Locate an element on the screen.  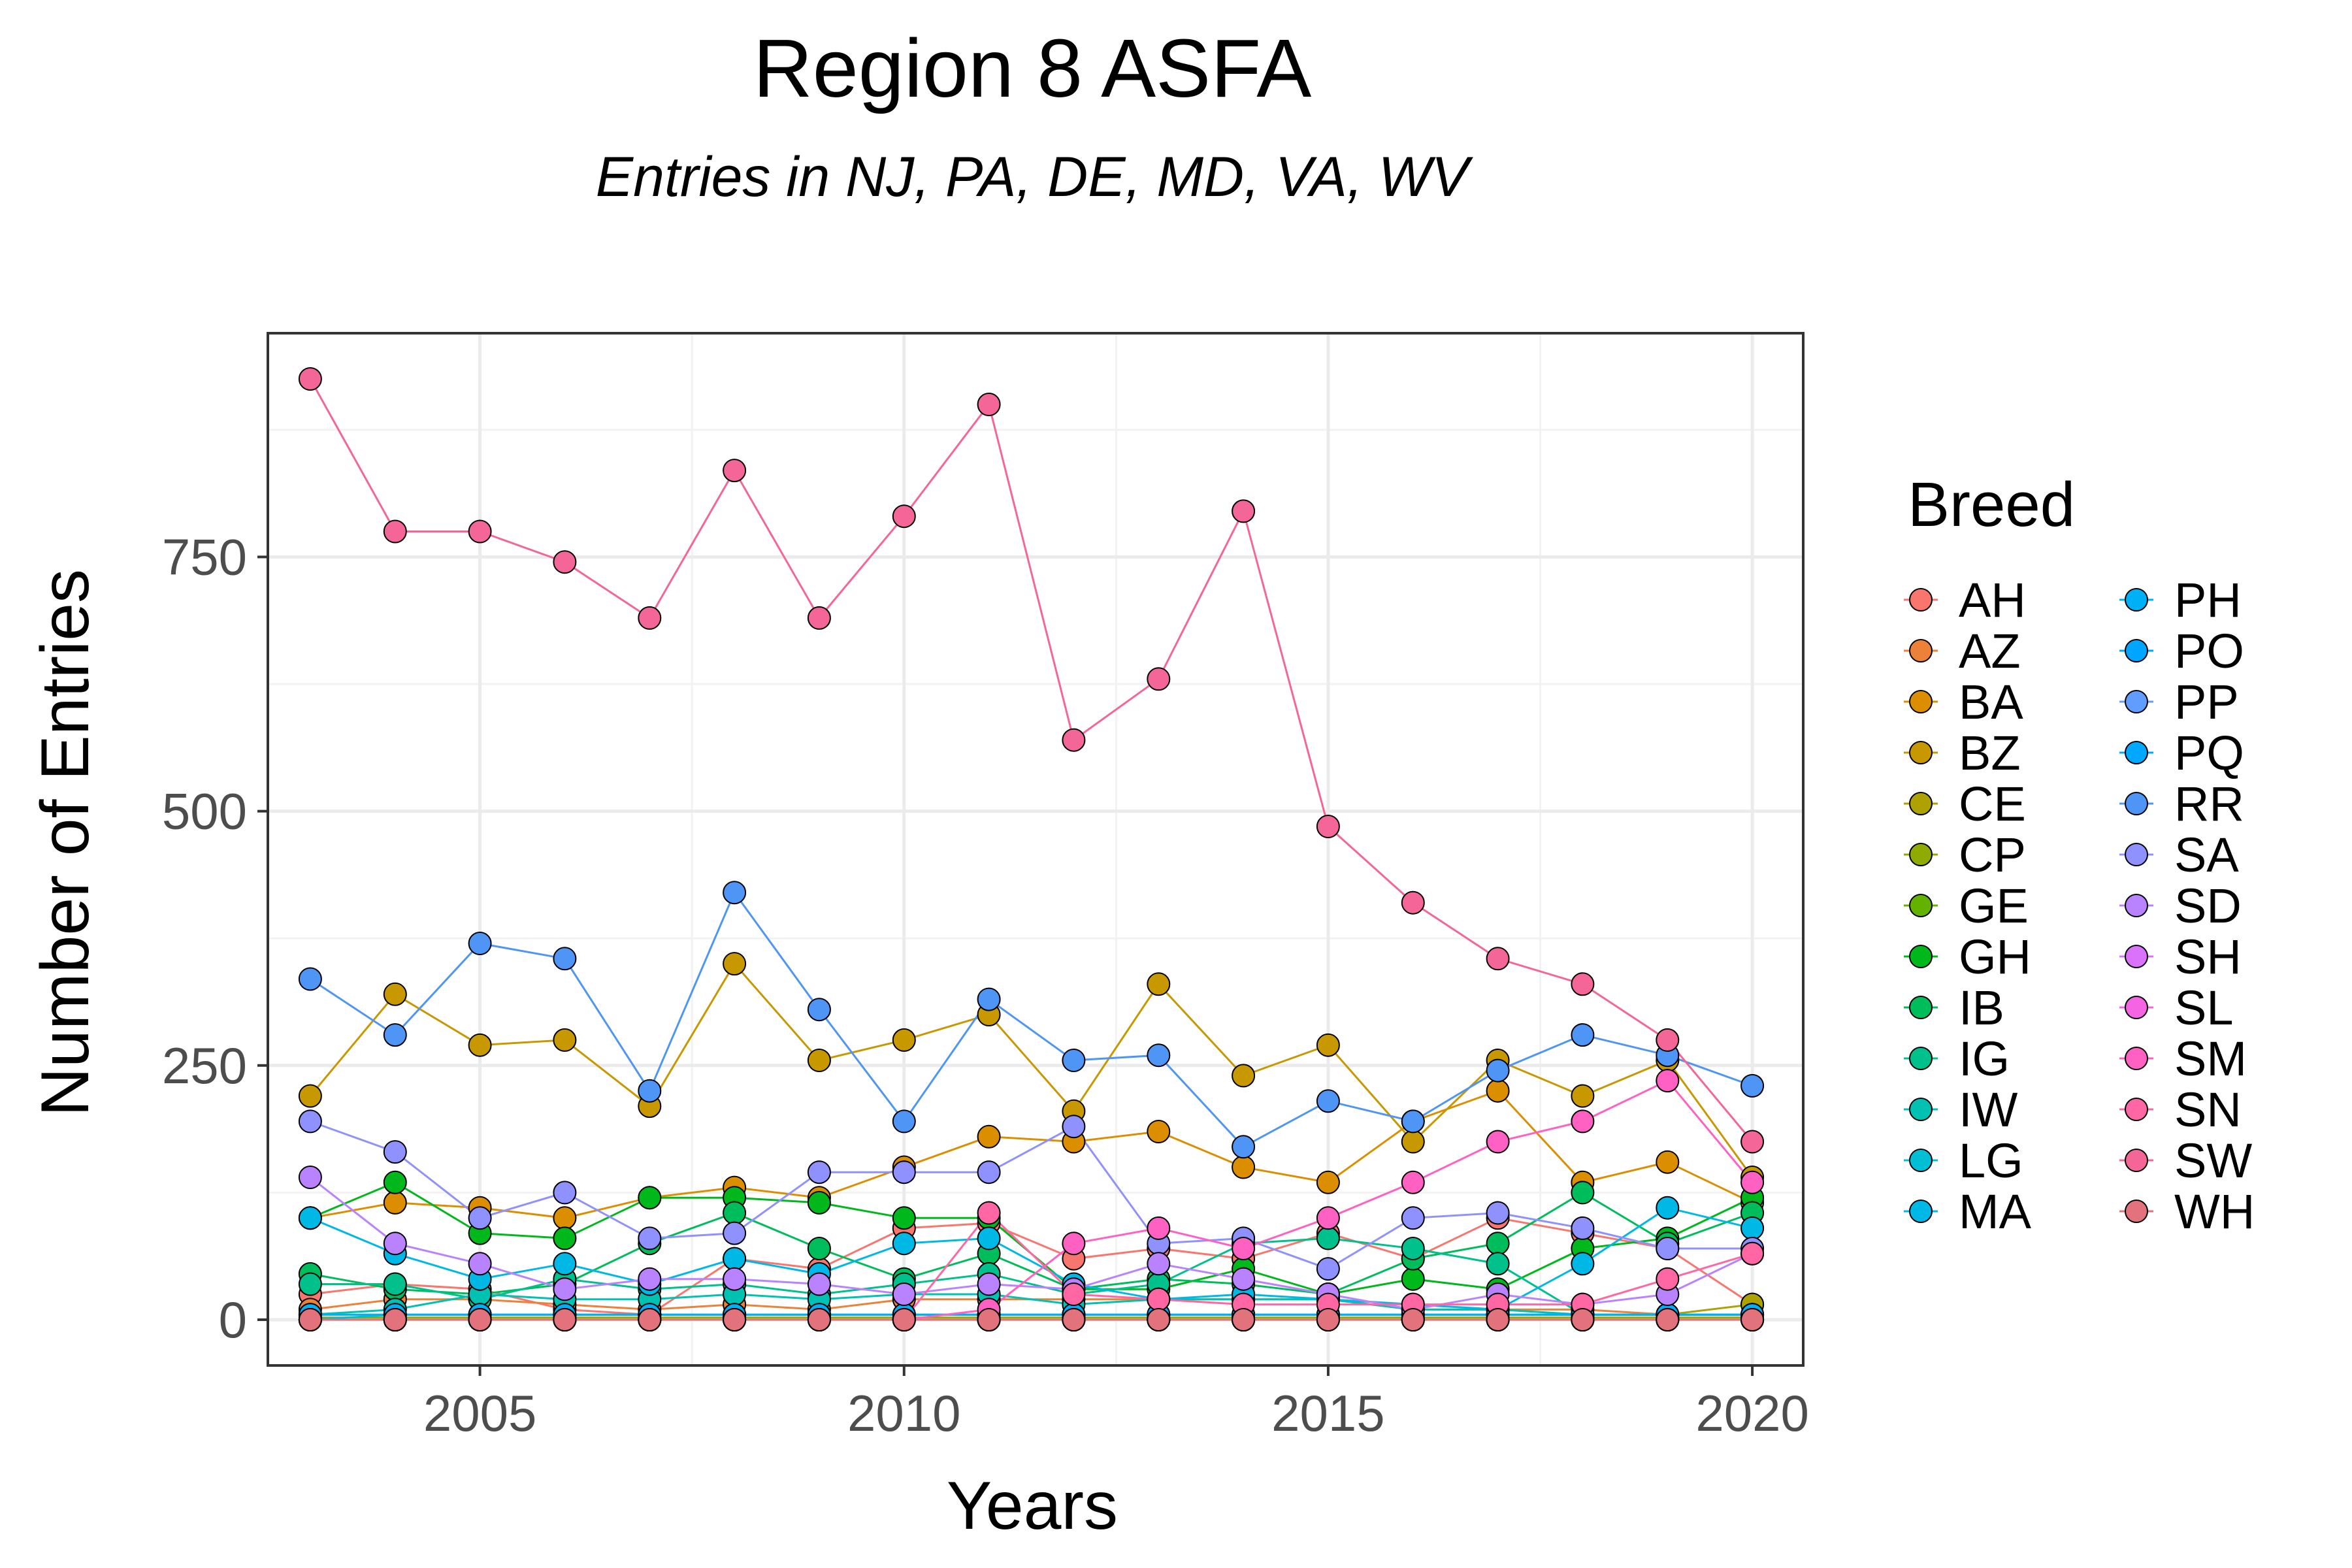
y-axis-title: Number of Entries is located at coordinates (65, 843).